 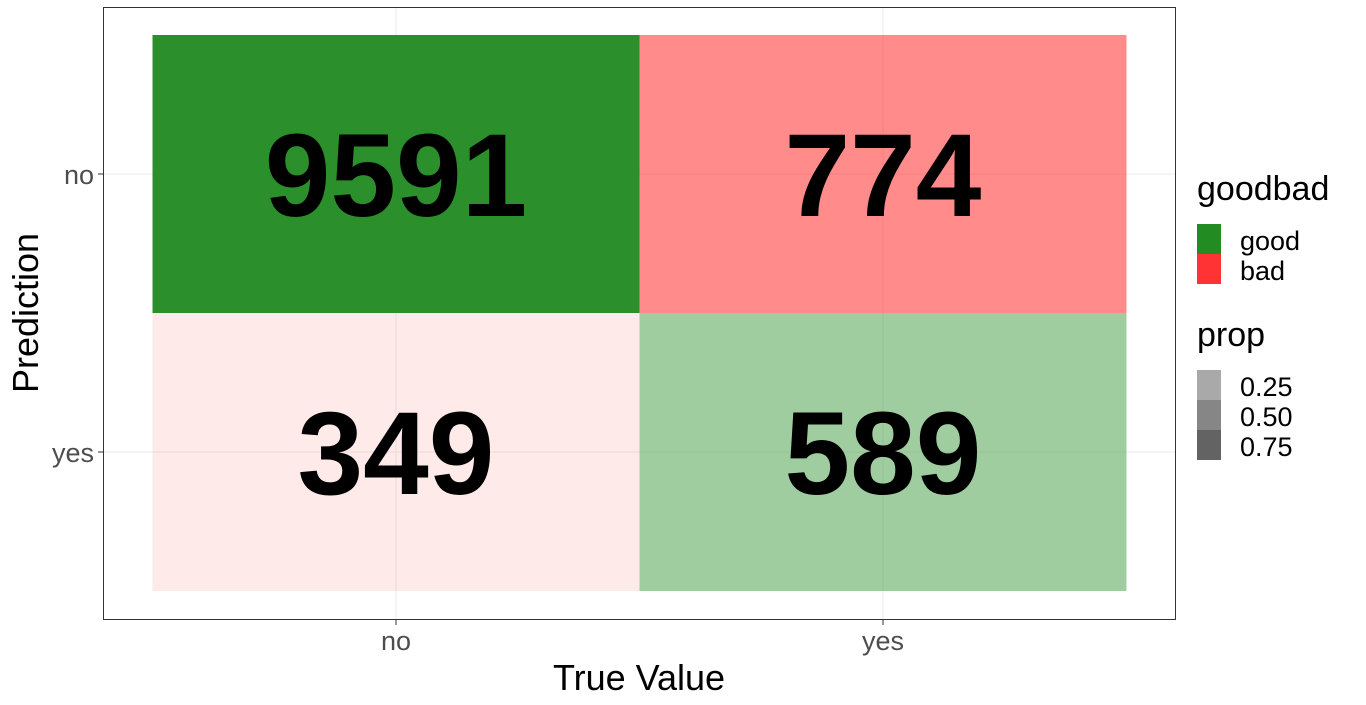 What do you see at coordinates (1209, 239) in the screenshot?
I see `legend-swatch-good` at bounding box center [1209, 239].